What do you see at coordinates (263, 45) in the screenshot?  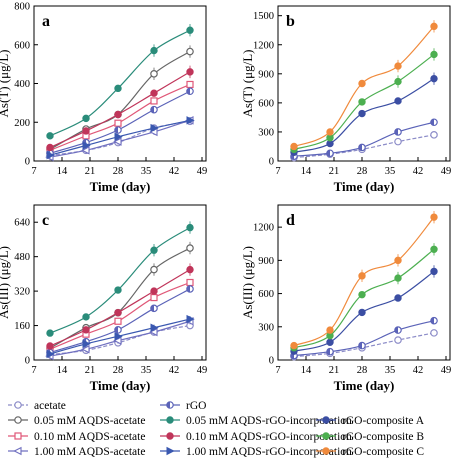 I see `y-tick-label: 1200` at bounding box center [263, 45].